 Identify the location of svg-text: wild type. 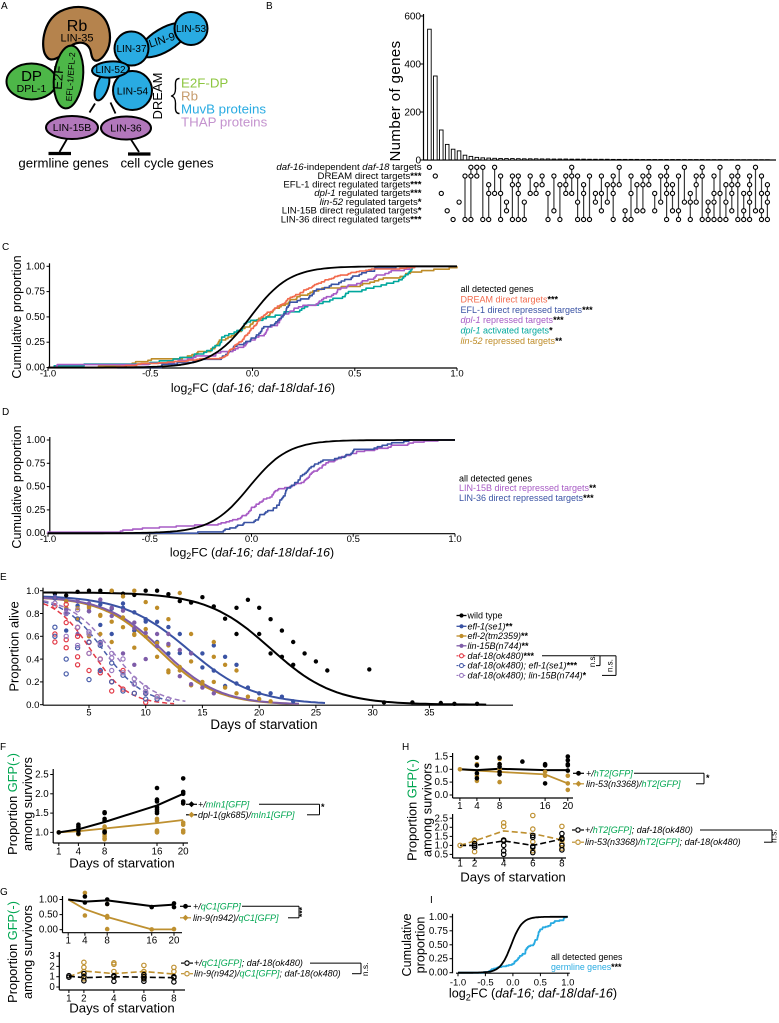
(485, 616).